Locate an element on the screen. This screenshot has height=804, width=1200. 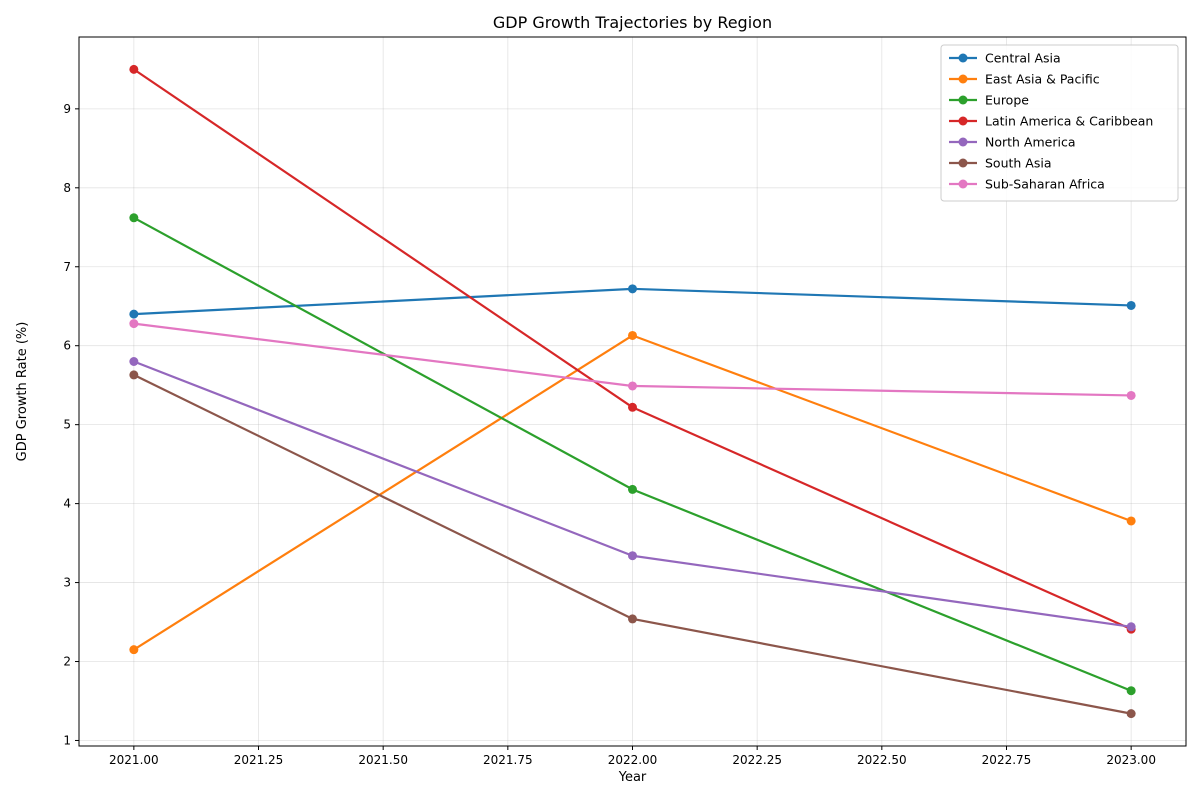
legend-item: Latin America & Caribbean is located at coordinates (1051, 121).